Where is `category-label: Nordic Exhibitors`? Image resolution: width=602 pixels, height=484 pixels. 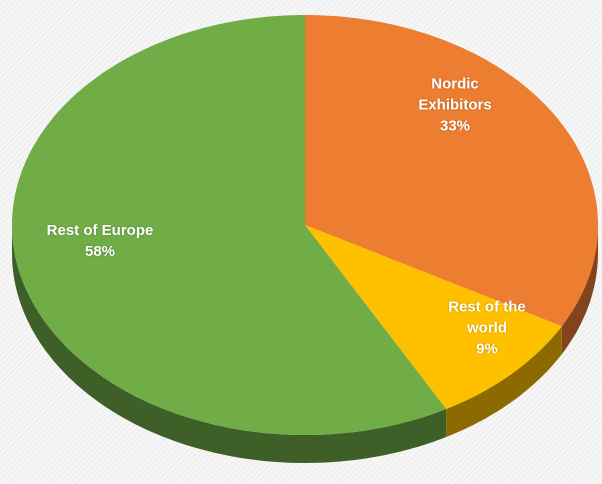 category-label: Nordic Exhibitors is located at coordinates (455, 94).